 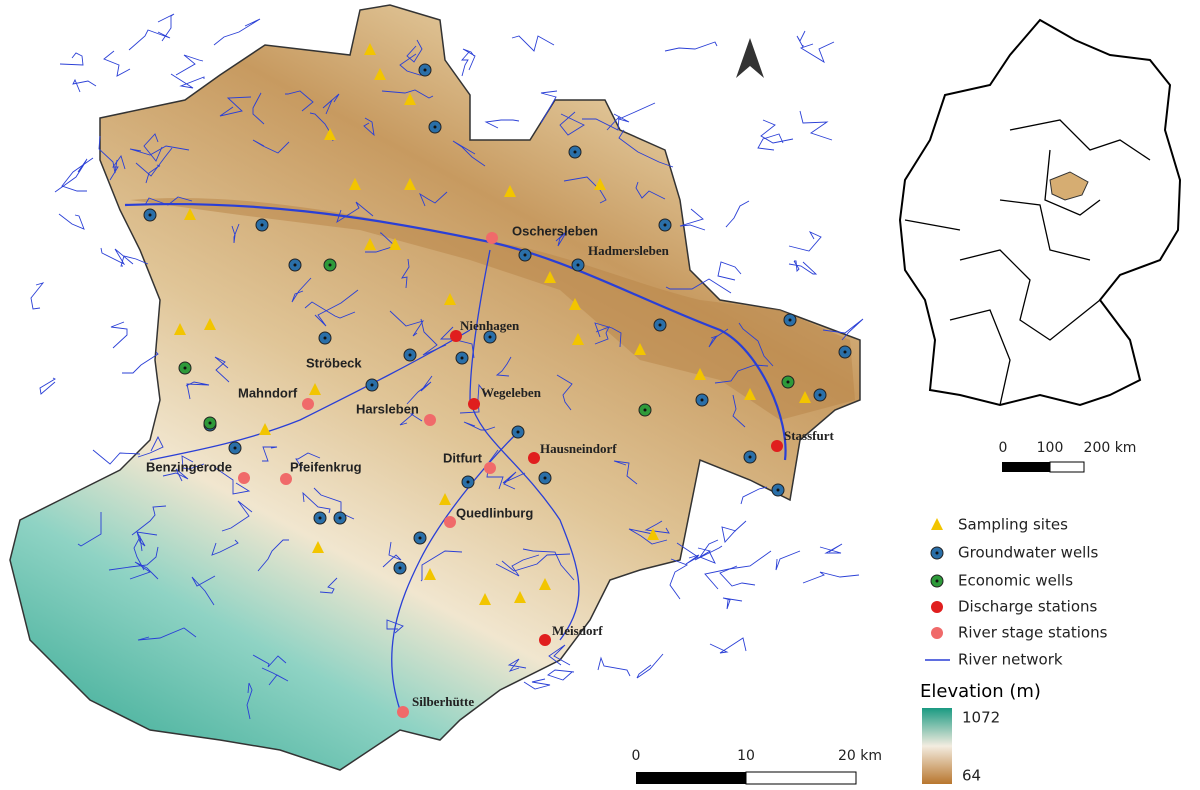 I want to click on place-label: Ditfurt, so click(x=463, y=457).